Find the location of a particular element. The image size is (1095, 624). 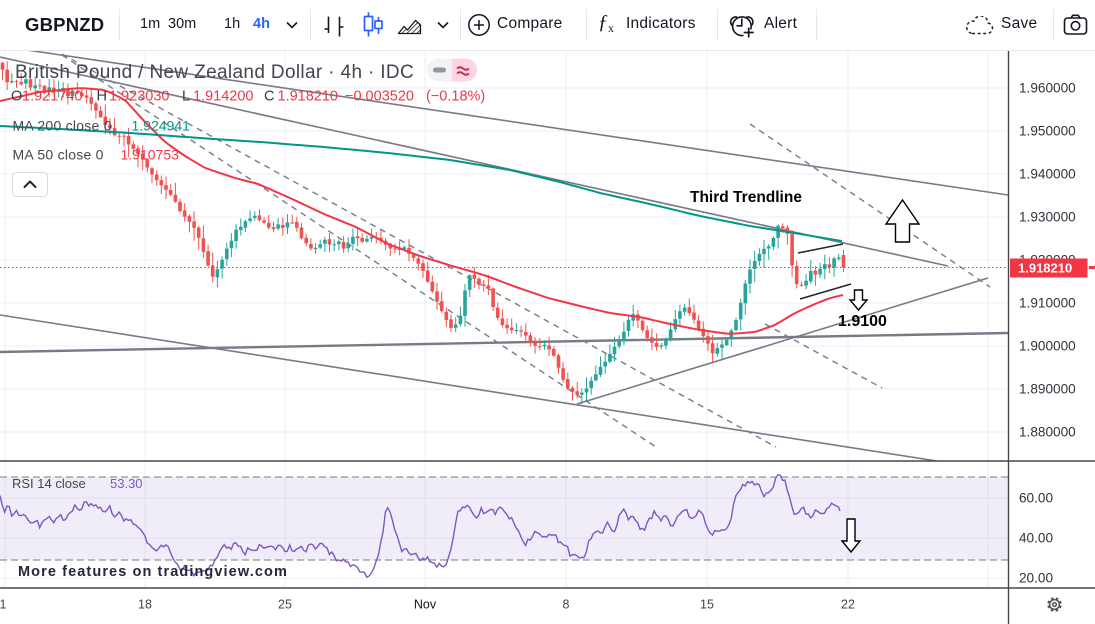

svg-text: 1.914200 is located at coordinates (223, 97).